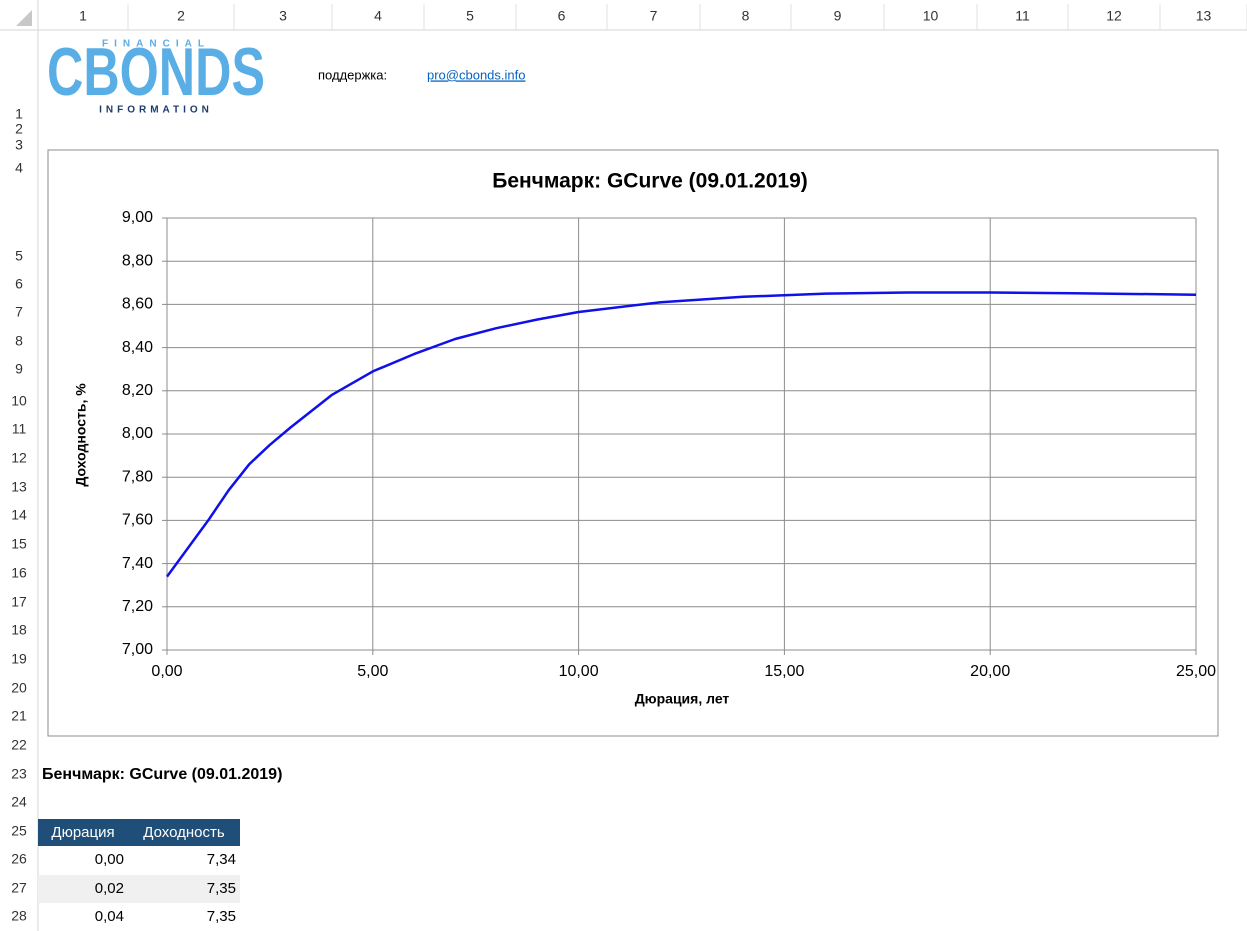  I want to click on column-header: 7, so click(654, 16).